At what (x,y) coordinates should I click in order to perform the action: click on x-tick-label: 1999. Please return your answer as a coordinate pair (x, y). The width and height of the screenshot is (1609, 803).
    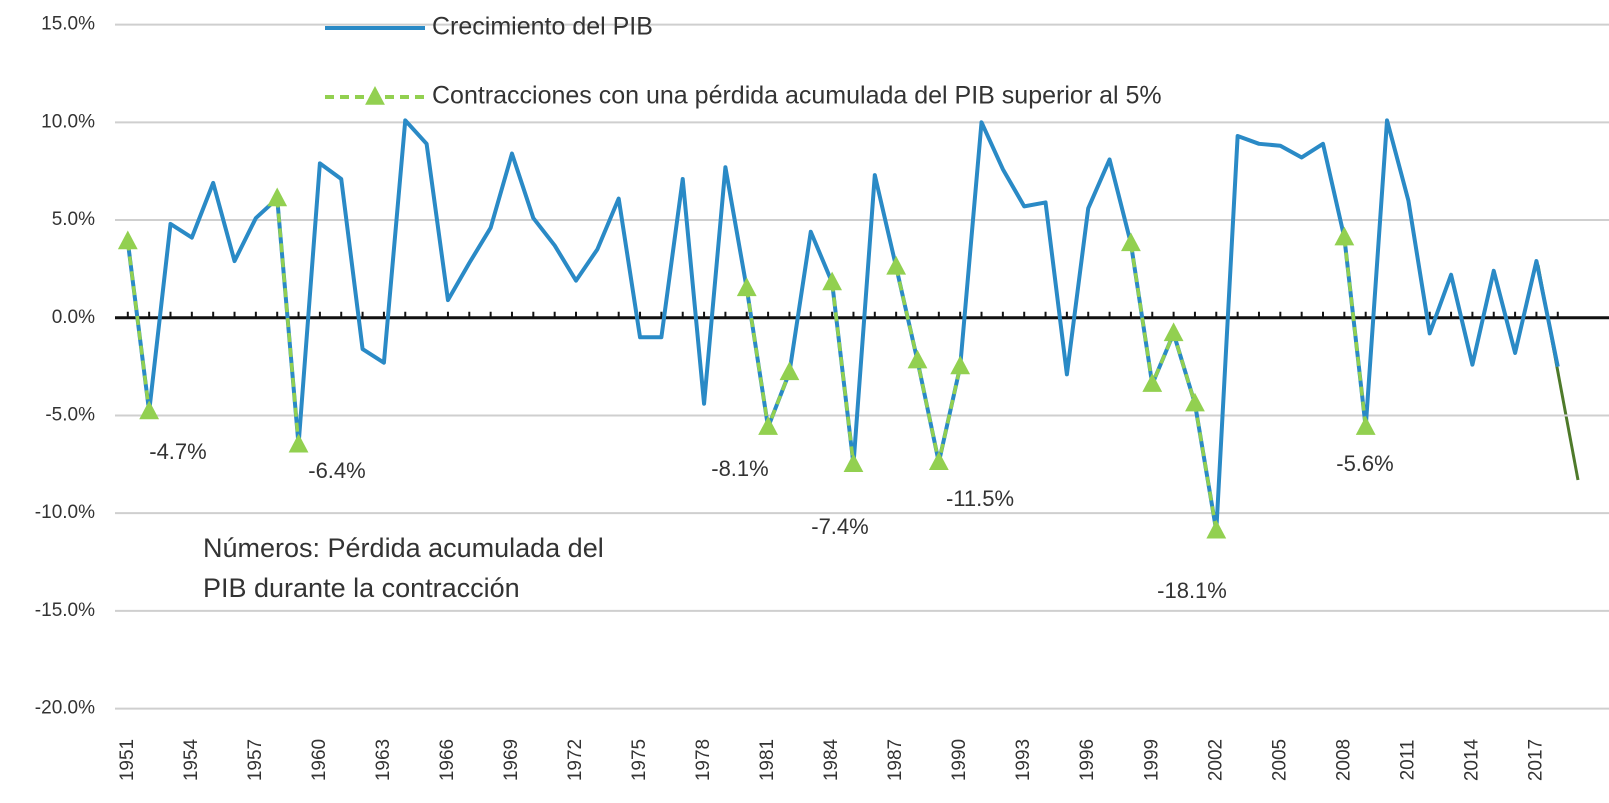
    Looking at the image, I should click on (1151, 760).